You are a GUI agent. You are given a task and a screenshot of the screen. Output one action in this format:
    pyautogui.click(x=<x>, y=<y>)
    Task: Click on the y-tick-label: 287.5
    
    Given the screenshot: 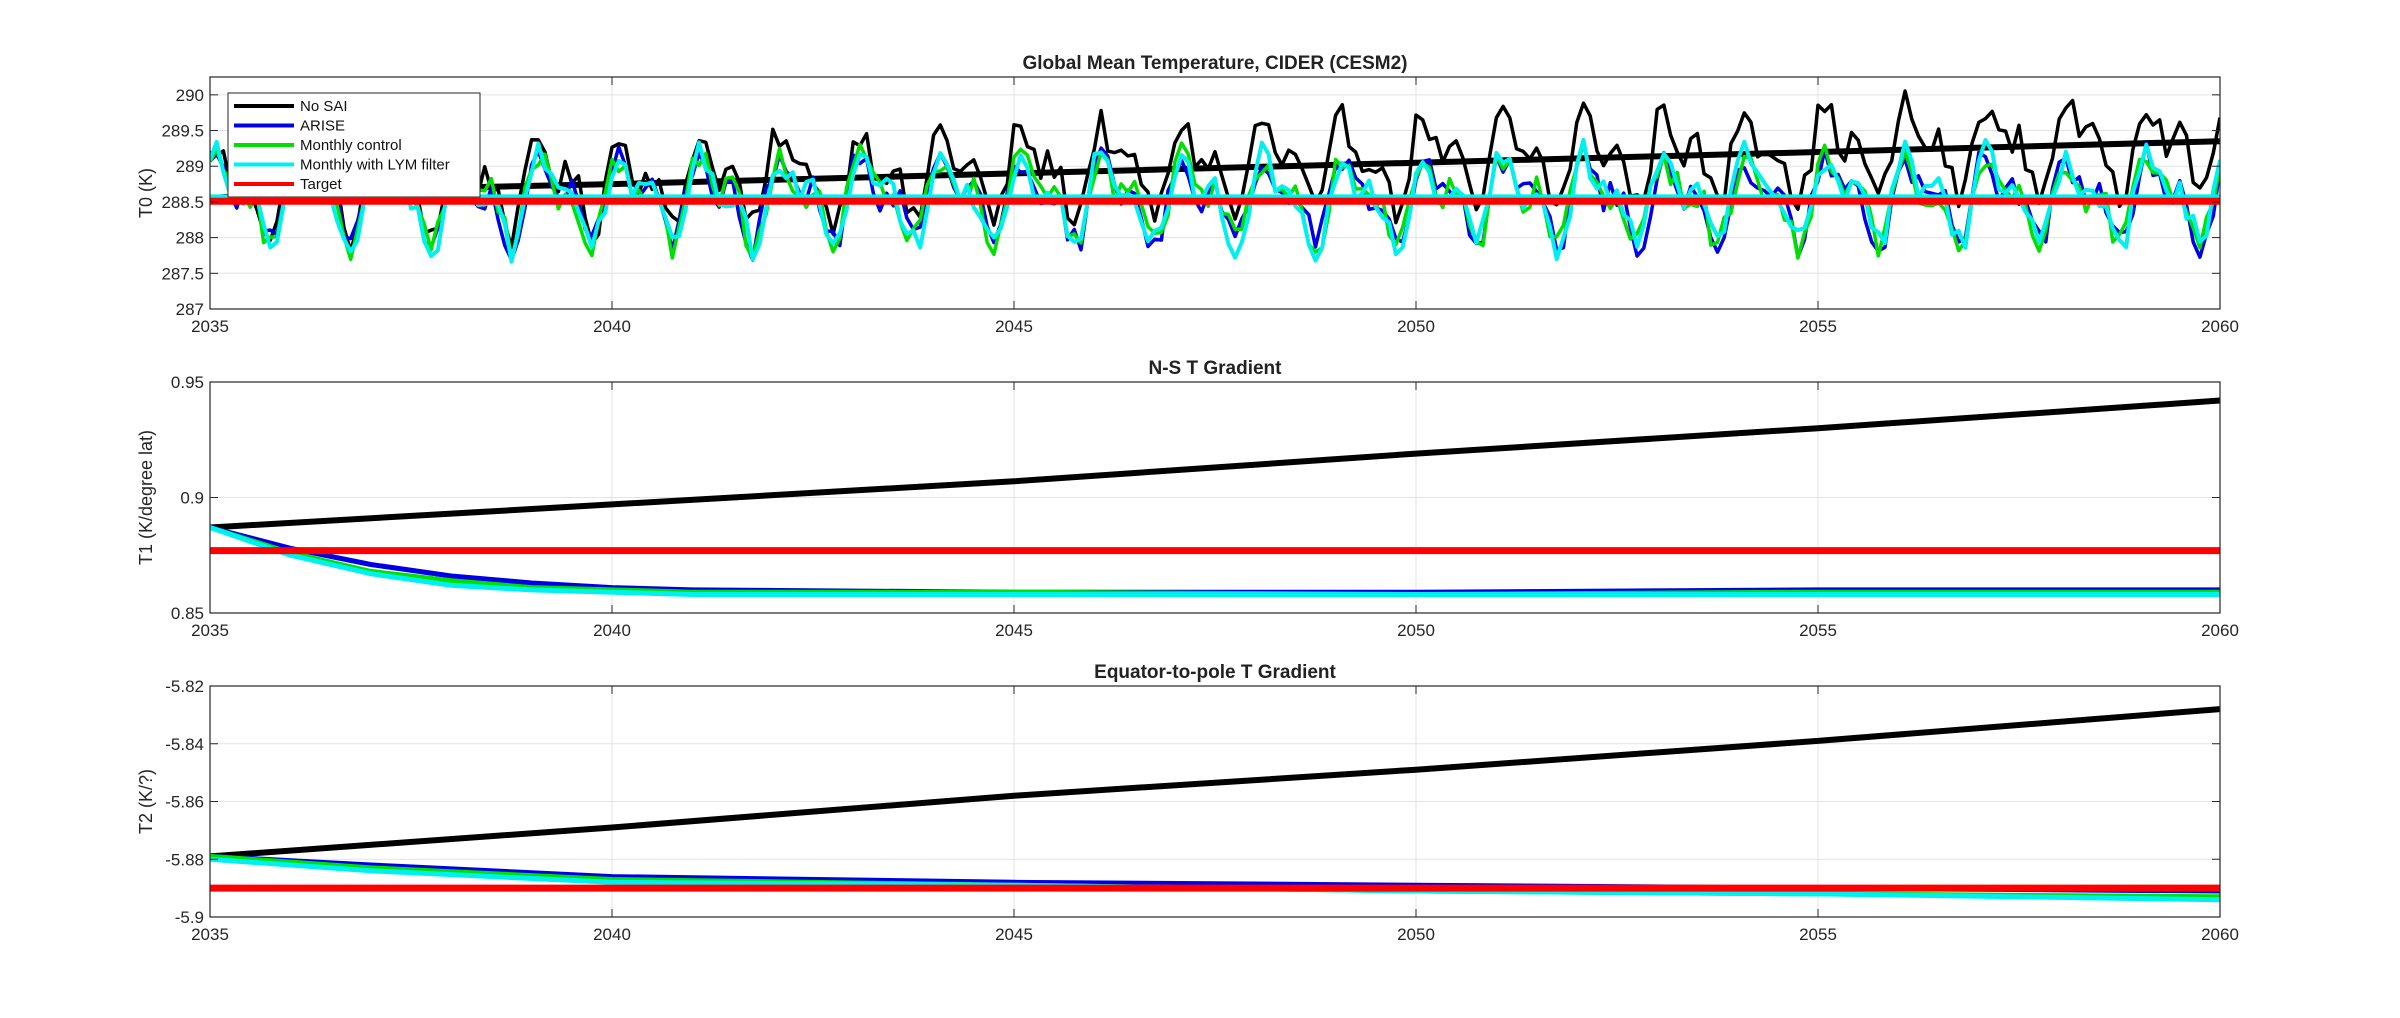 What is the action you would take?
    pyautogui.click(x=182, y=273)
    